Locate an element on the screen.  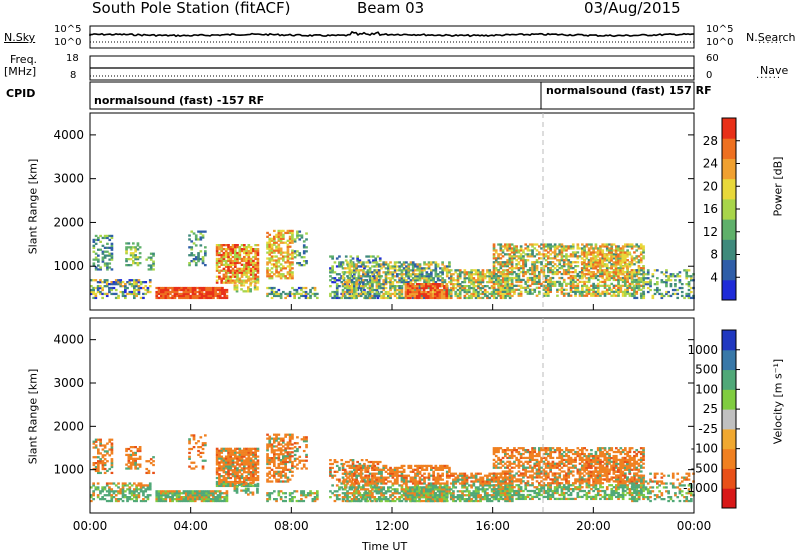
nave-tick-top: 60 is located at coordinates (712, 58).